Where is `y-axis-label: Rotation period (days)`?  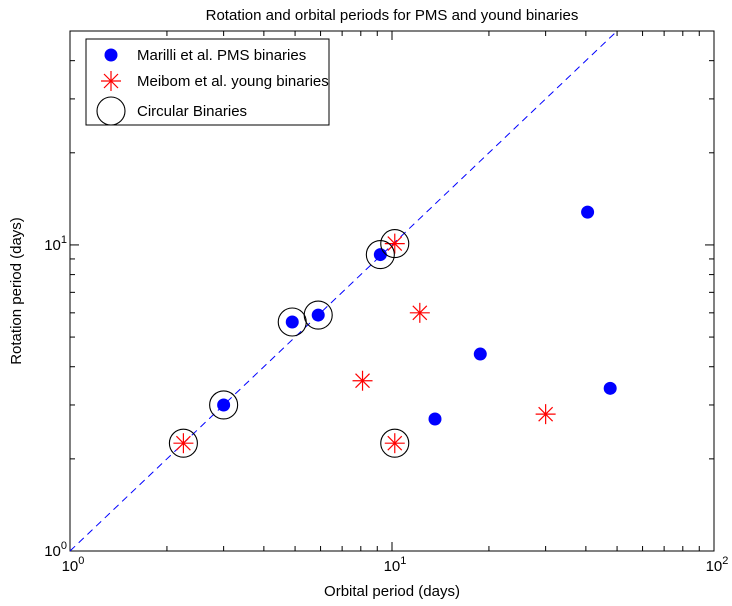
y-axis-label: Rotation period (days) is located at coordinates (16, 291).